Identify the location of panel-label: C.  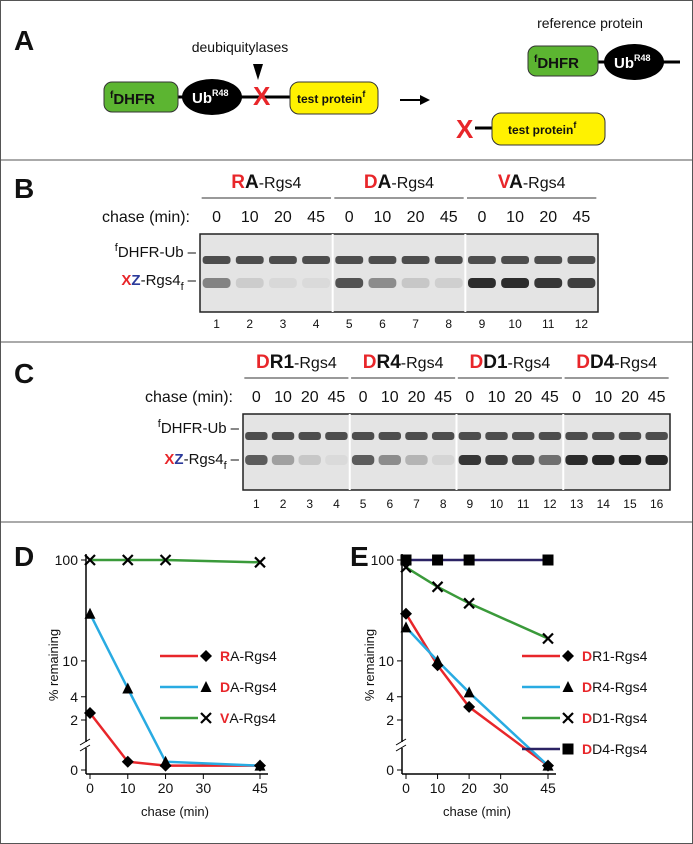
(24, 373).